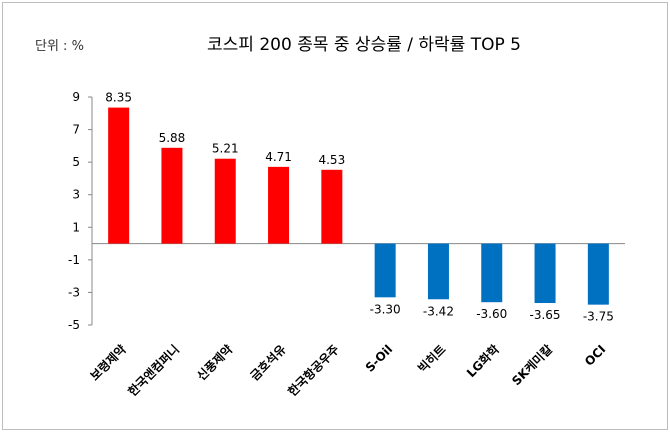  Describe the element at coordinates (118, 98) in the screenshot. I see `data-label: 8.35` at that location.